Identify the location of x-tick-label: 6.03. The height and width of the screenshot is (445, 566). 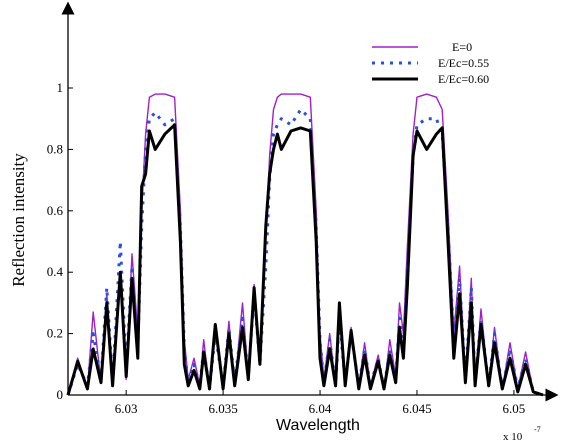
(126, 408).